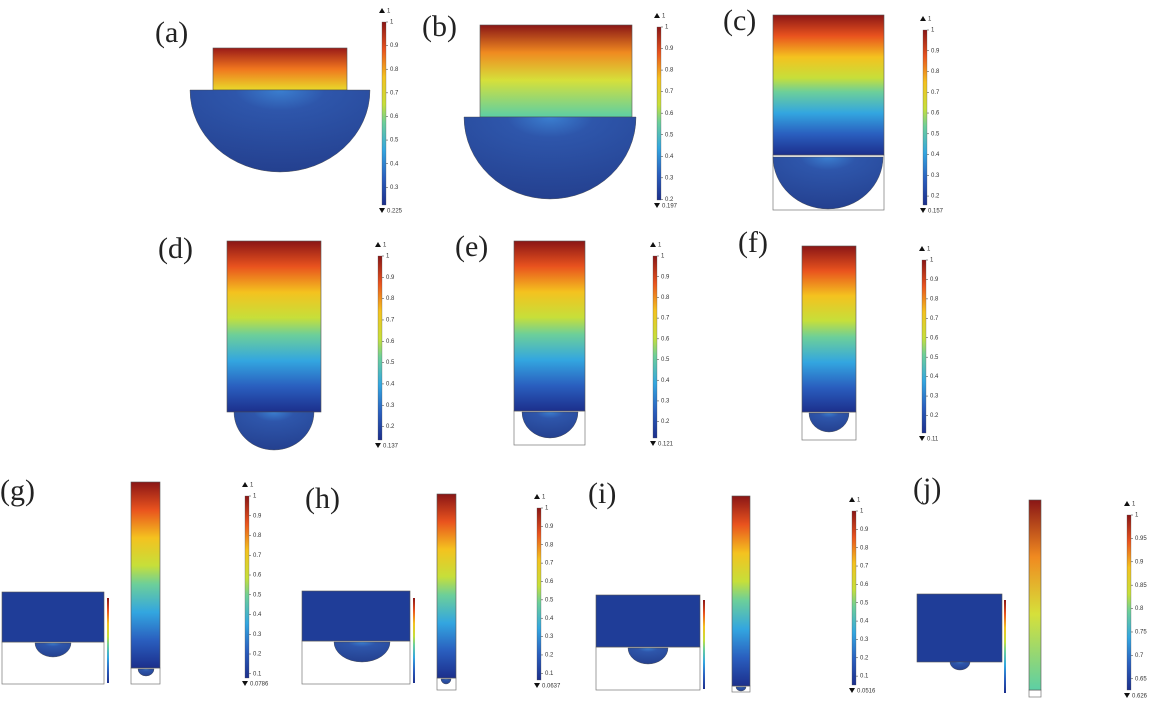 This screenshot has height=703, width=1159. I want to click on colorbar-min: 0.0637, so click(551, 687).